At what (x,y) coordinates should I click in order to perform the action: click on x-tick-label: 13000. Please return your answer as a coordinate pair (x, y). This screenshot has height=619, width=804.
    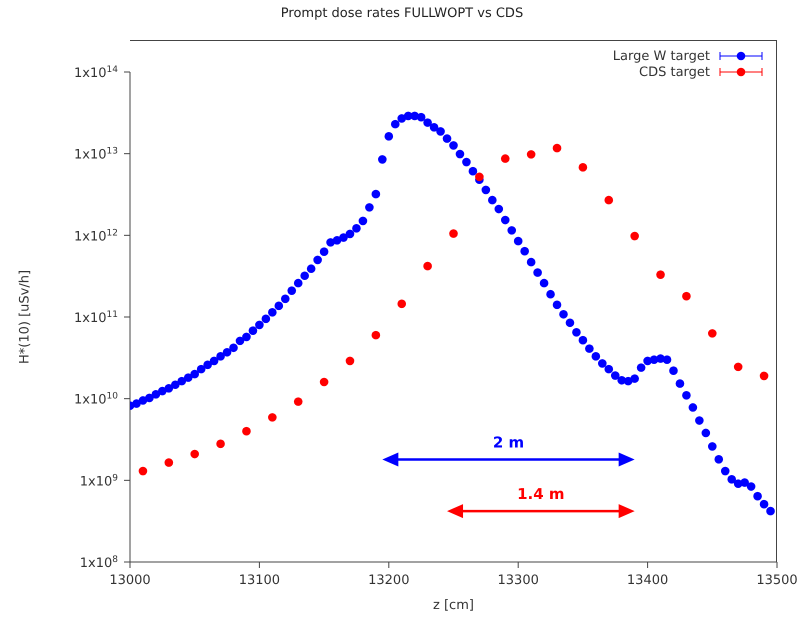
    Looking at the image, I should click on (130, 580).